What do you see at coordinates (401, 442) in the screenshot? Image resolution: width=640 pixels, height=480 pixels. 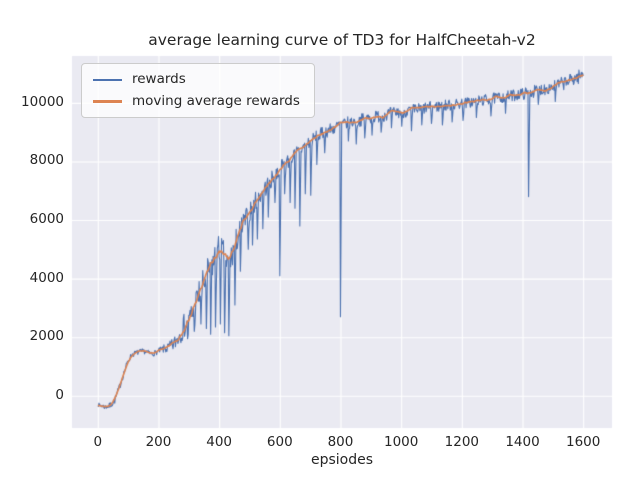 I see `x-tick-label: 1000` at bounding box center [401, 442].